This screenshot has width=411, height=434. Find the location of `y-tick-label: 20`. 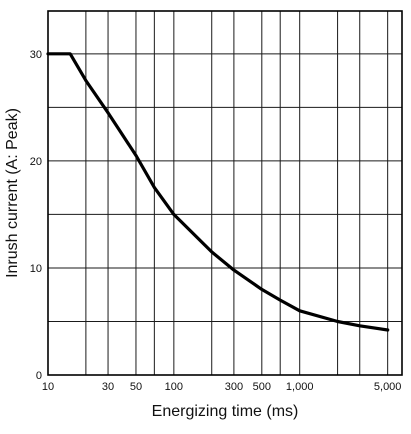

y-tick-label: 20 is located at coordinates (36, 162).